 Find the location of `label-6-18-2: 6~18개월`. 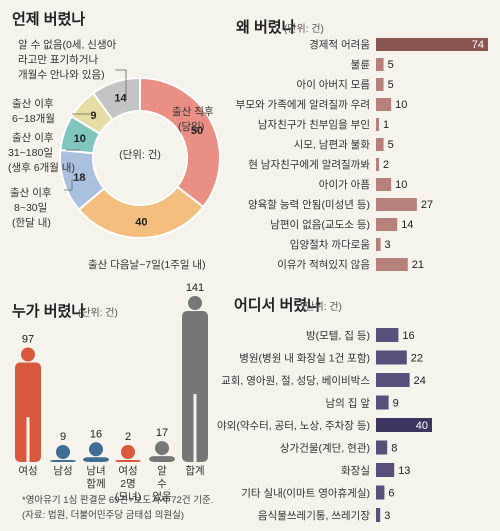

label-6-18-2: 6~18개월 is located at coordinates (33, 119).